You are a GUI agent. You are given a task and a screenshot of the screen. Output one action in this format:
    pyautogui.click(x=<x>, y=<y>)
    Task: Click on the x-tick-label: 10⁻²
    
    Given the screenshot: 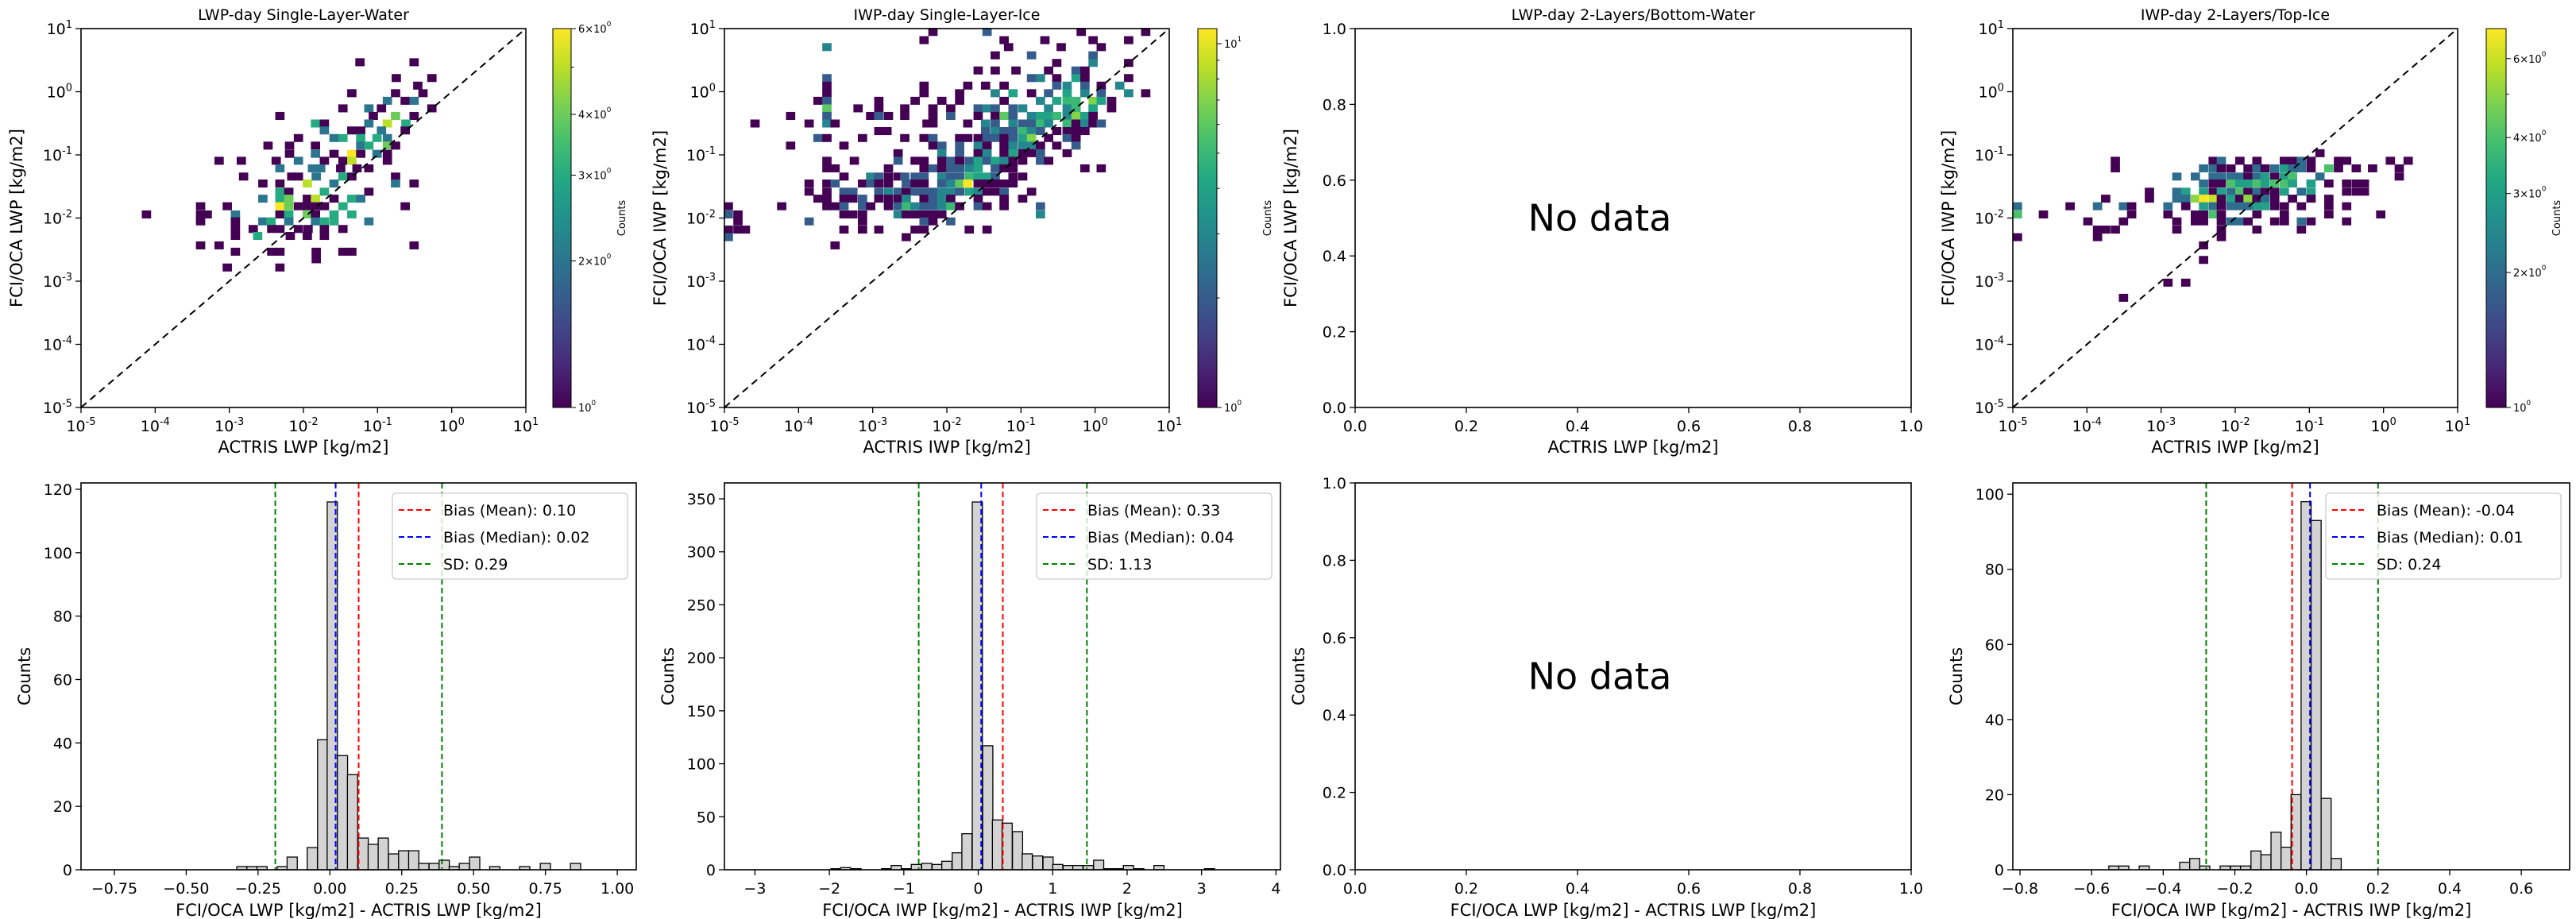 What is the action you would take?
    pyautogui.click(x=303, y=425)
    